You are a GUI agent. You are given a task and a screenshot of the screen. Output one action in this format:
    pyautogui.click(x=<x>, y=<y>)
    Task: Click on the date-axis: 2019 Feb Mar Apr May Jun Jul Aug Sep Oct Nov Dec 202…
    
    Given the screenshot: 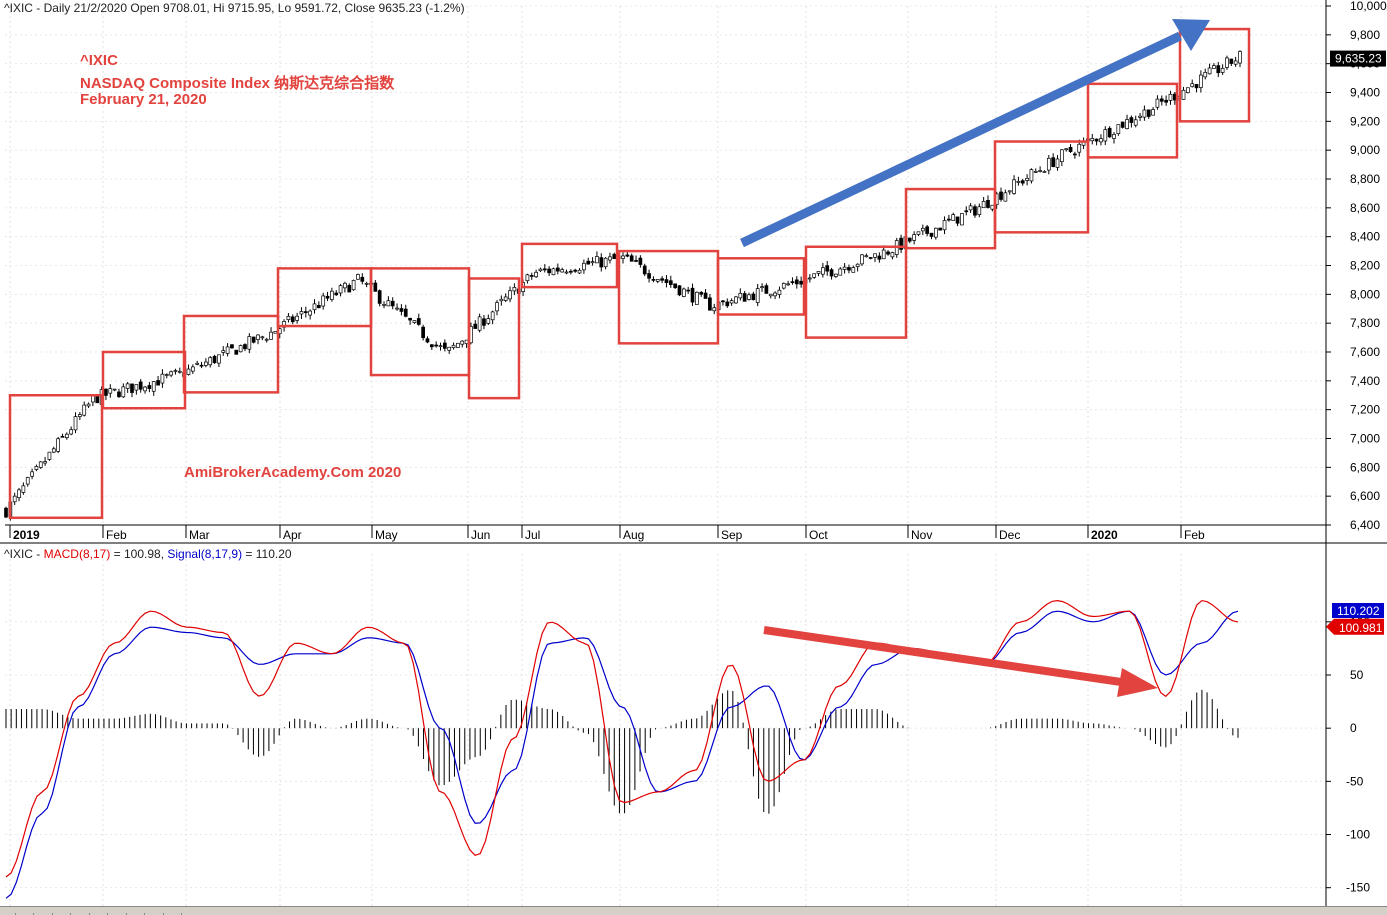 What is the action you would take?
    pyautogui.click(x=665, y=533)
    